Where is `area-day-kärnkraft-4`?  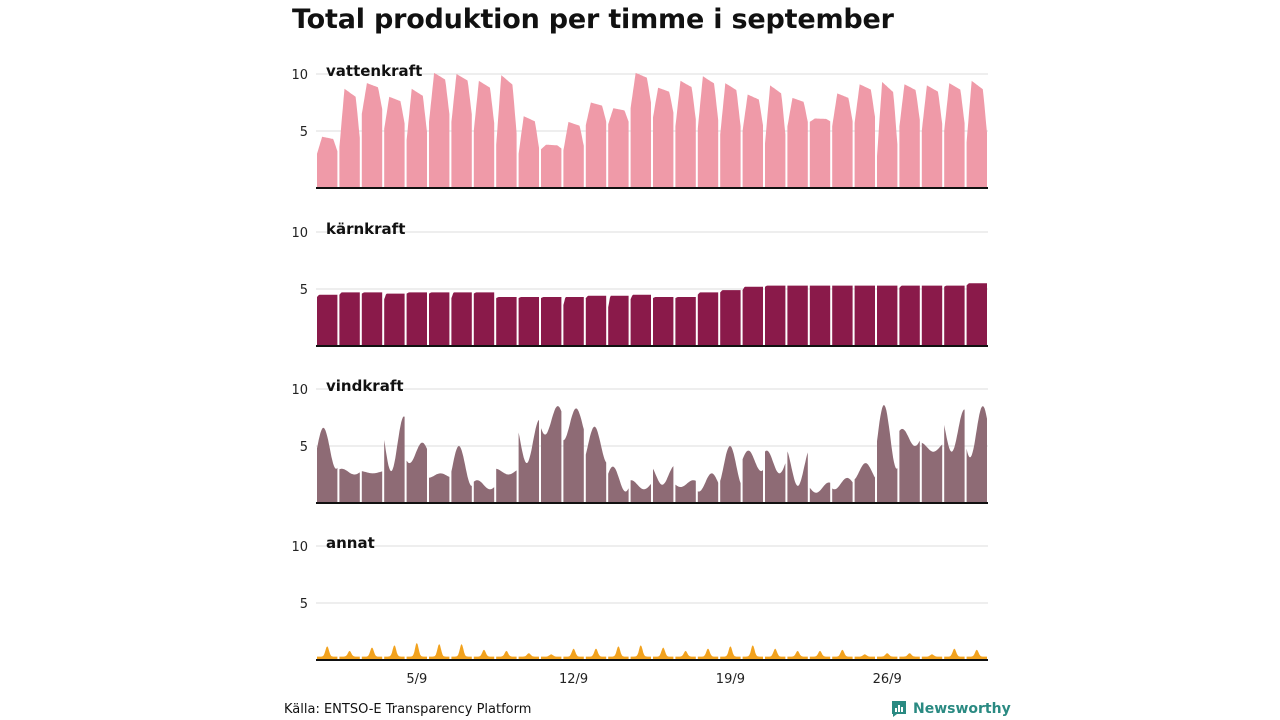
area-day-kärnkraft-4 is located at coordinates (394, 319).